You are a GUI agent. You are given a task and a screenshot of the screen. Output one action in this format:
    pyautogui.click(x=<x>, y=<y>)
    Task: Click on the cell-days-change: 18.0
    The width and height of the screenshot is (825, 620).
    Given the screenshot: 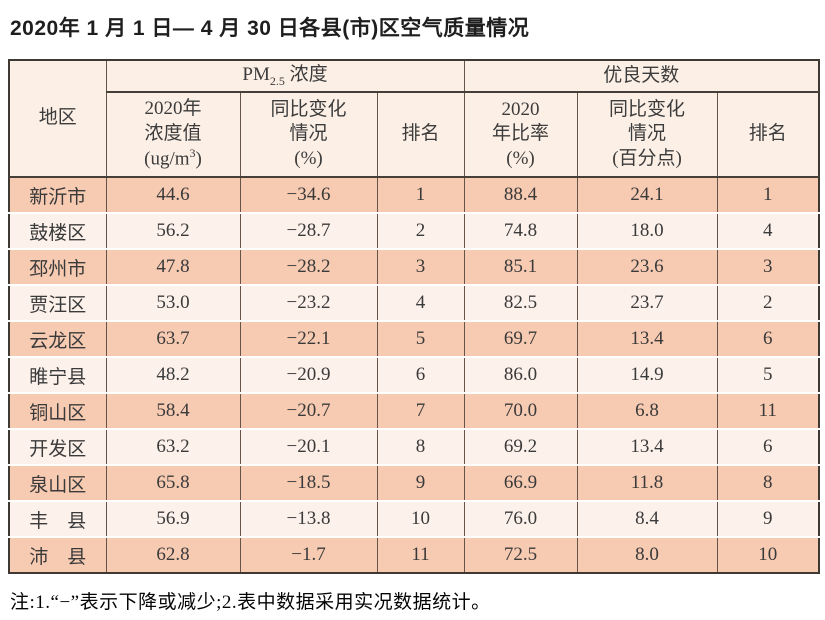 What is the action you would take?
    pyautogui.click(x=647, y=230)
    